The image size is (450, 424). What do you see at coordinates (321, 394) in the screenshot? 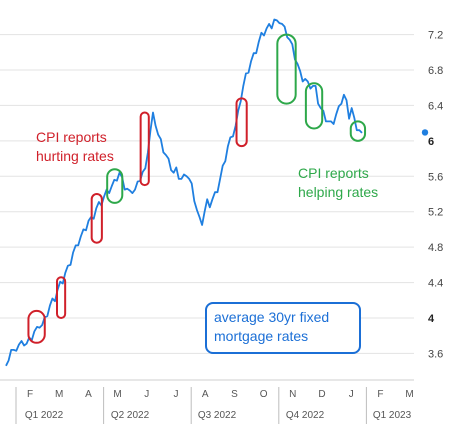
I see `month-label: D` at bounding box center [321, 394].